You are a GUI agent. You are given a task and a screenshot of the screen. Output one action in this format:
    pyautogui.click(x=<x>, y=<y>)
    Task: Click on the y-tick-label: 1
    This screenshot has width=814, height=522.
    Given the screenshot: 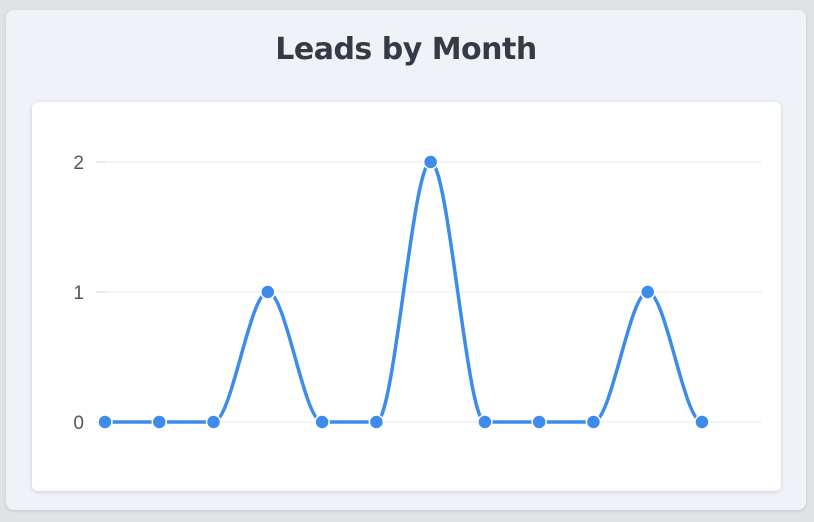 What is the action you would take?
    pyautogui.click(x=78, y=293)
    